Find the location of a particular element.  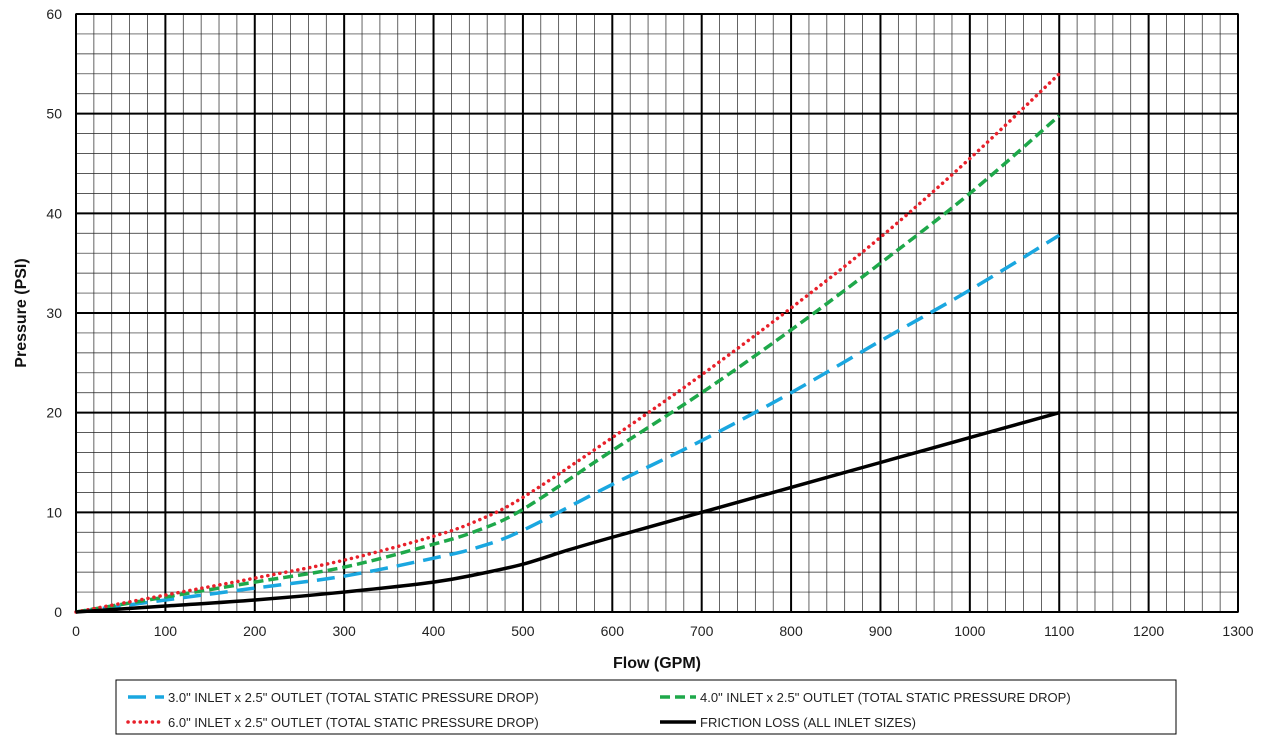

x-tick-label: 1000 is located at coordinates (969, 631).